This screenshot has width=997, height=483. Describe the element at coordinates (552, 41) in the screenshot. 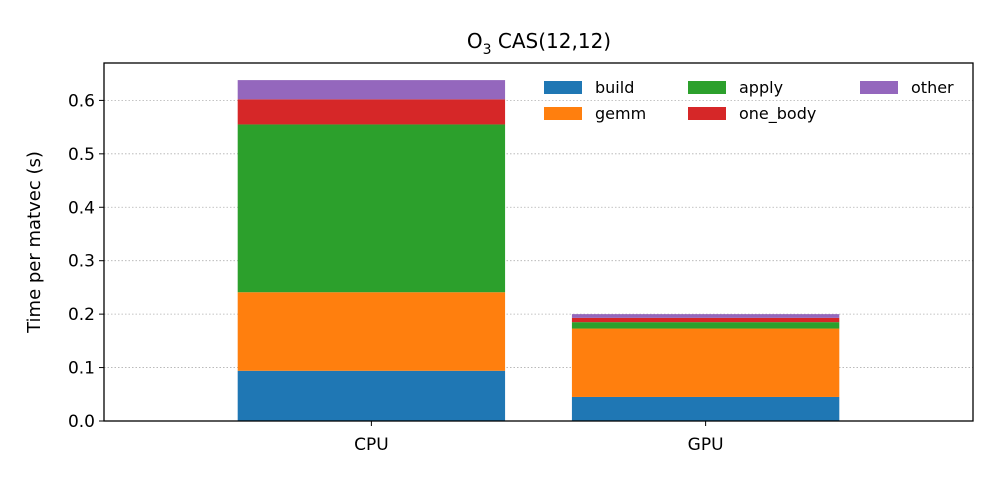

I see `chart-title-rest: CAS(12,12)` at that location.